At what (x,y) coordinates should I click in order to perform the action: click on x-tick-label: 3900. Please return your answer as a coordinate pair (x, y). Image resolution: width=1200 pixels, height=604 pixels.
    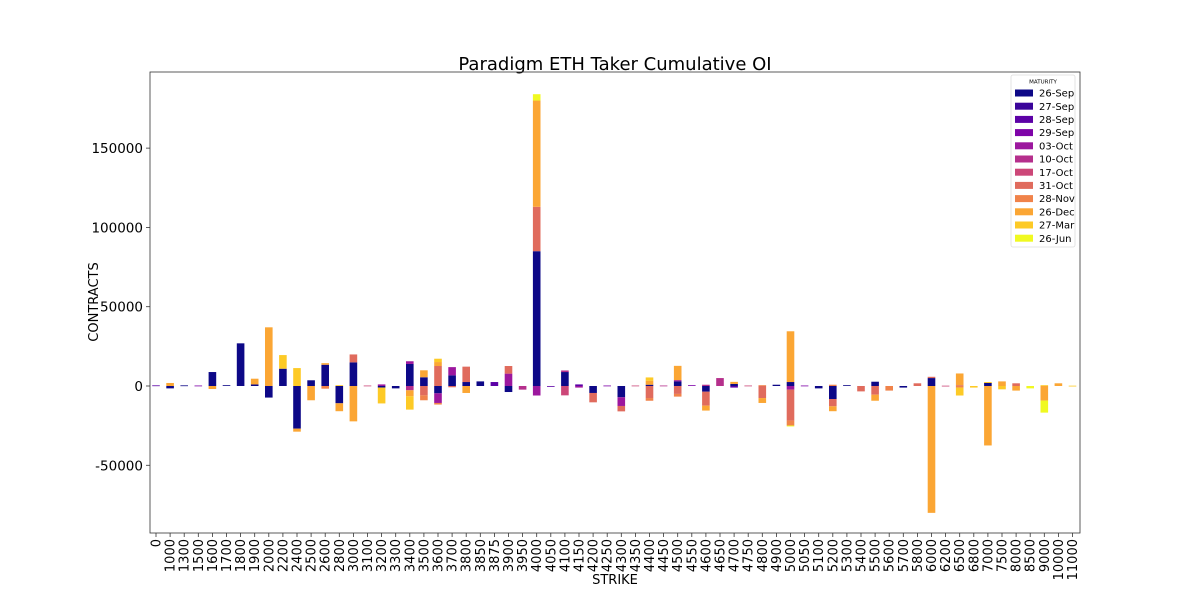
    Looking at the image, I should click on (509, 555).